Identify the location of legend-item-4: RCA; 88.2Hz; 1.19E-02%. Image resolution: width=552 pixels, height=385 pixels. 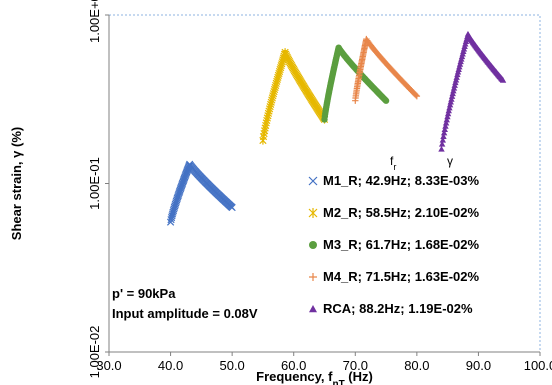
(391, 308).